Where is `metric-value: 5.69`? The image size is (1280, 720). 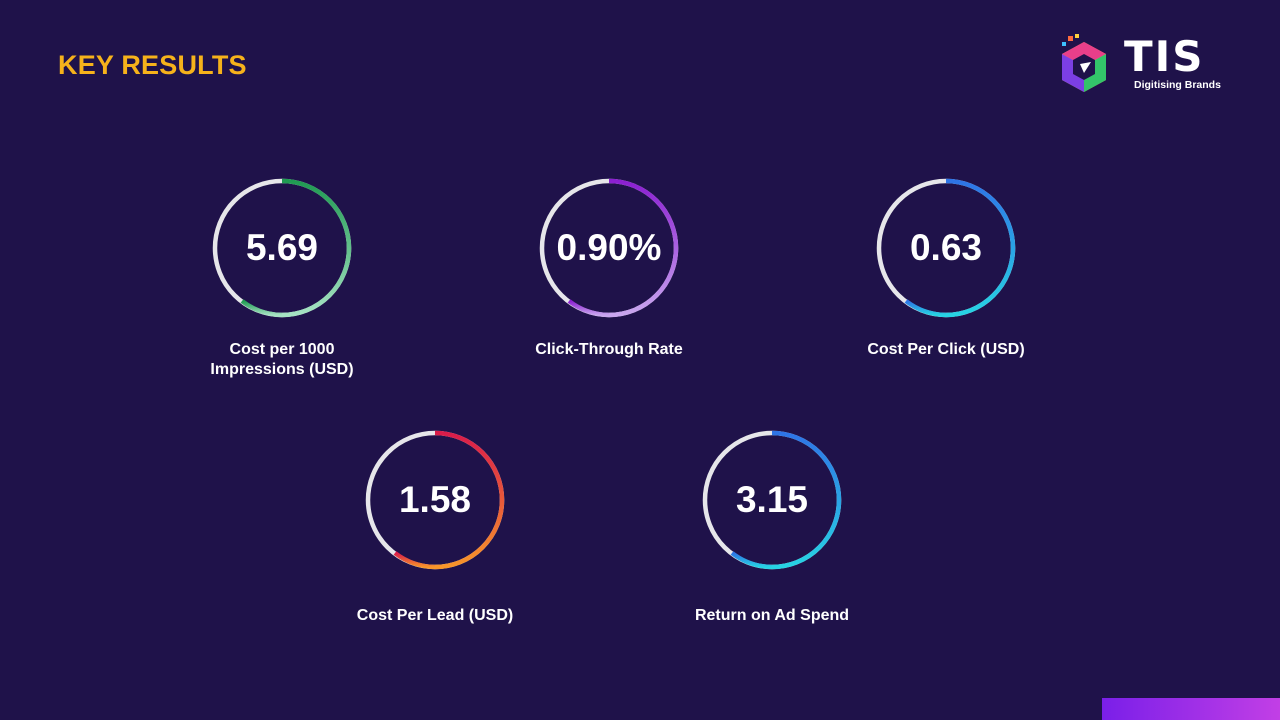 metric-value: 5.69 is located at coordinates (281, 247).